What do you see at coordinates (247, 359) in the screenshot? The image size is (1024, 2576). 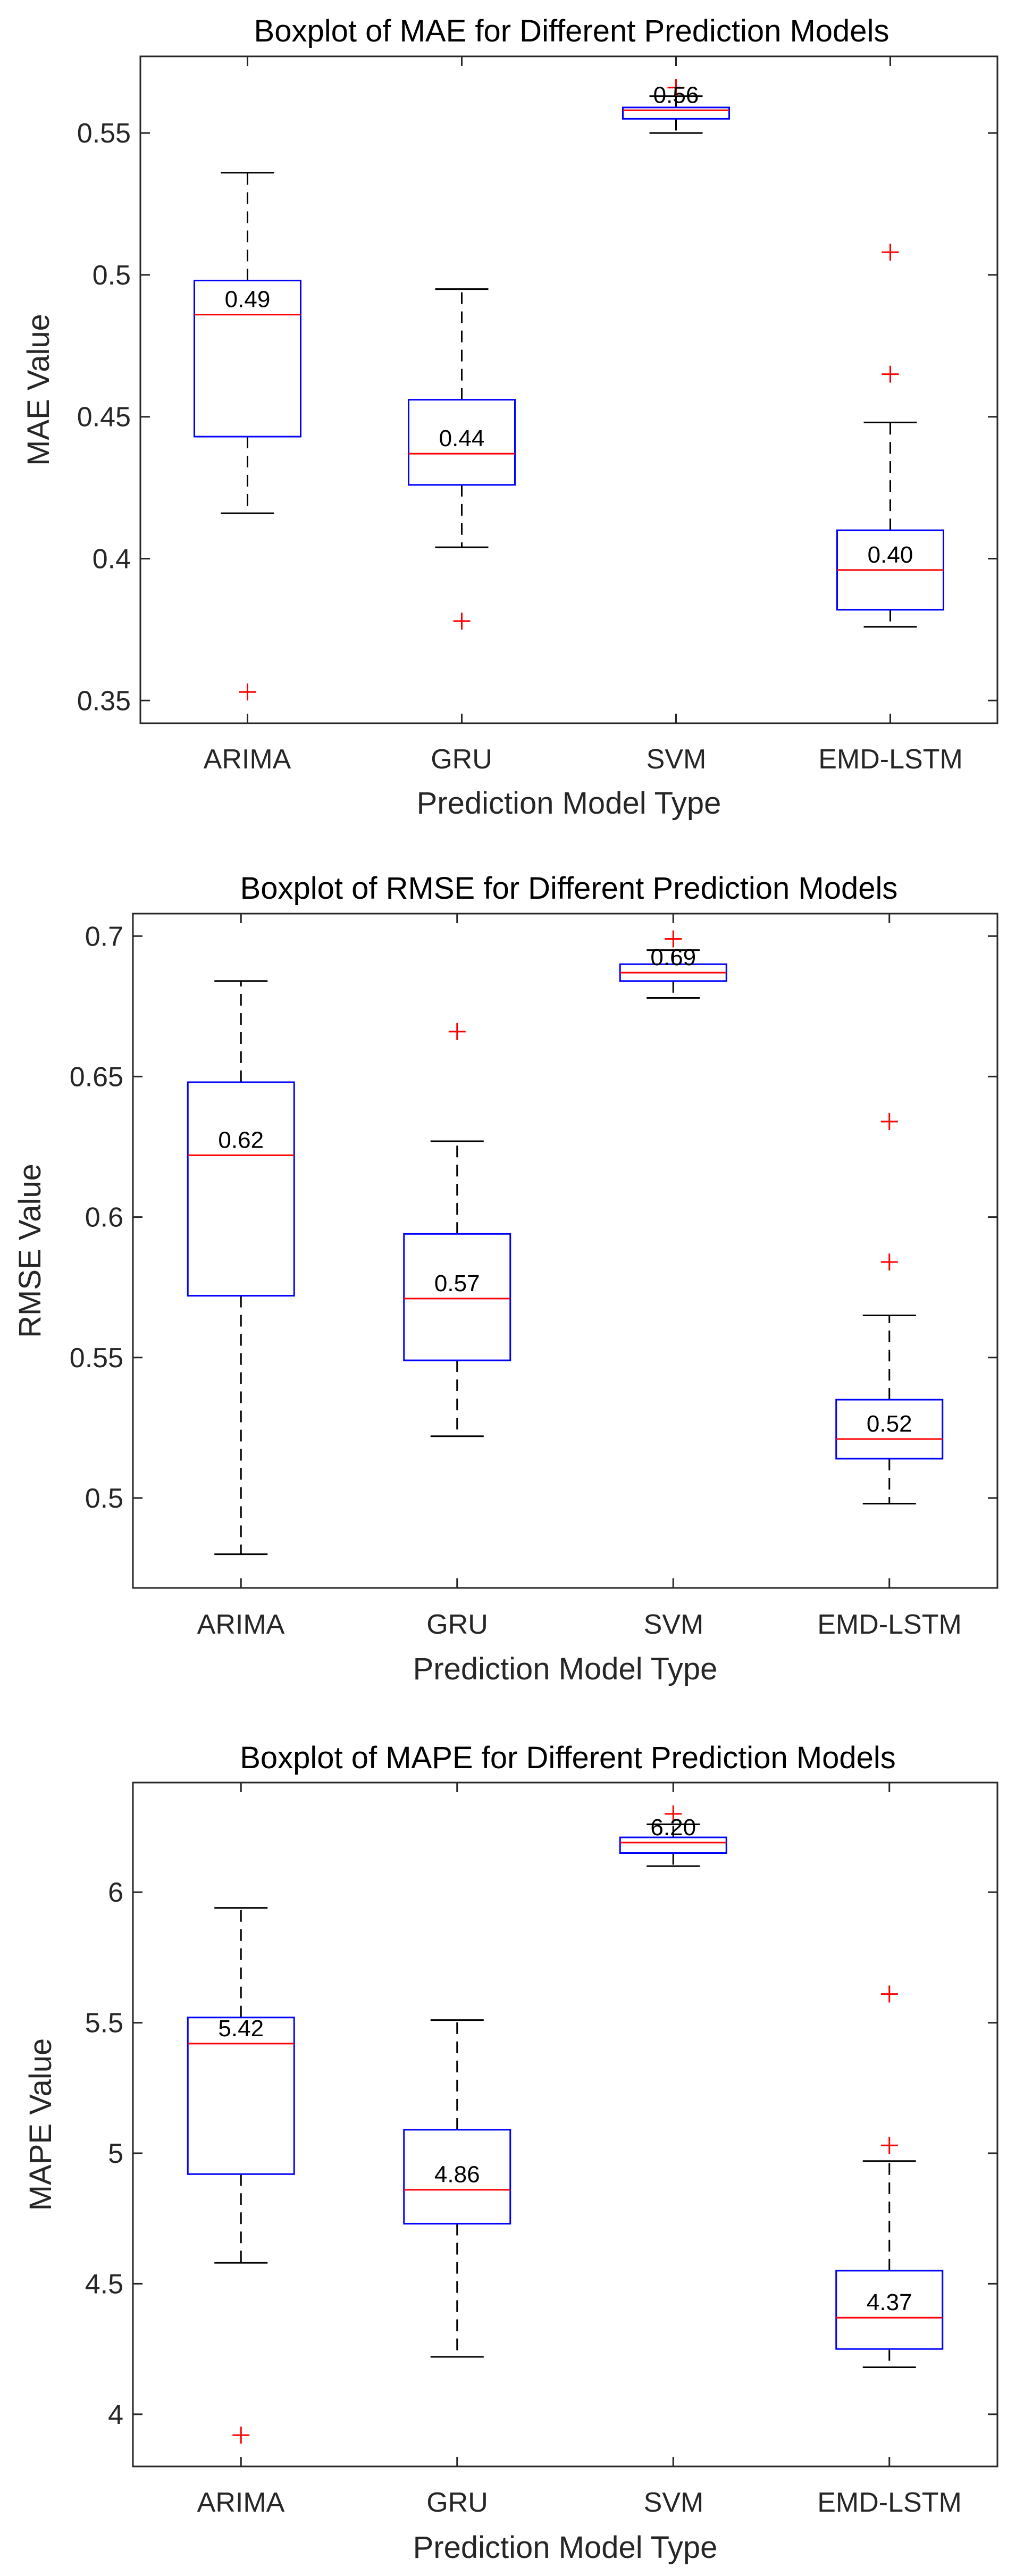 I see `mae-iqr-box-arima` at bounding box center [247, 359].